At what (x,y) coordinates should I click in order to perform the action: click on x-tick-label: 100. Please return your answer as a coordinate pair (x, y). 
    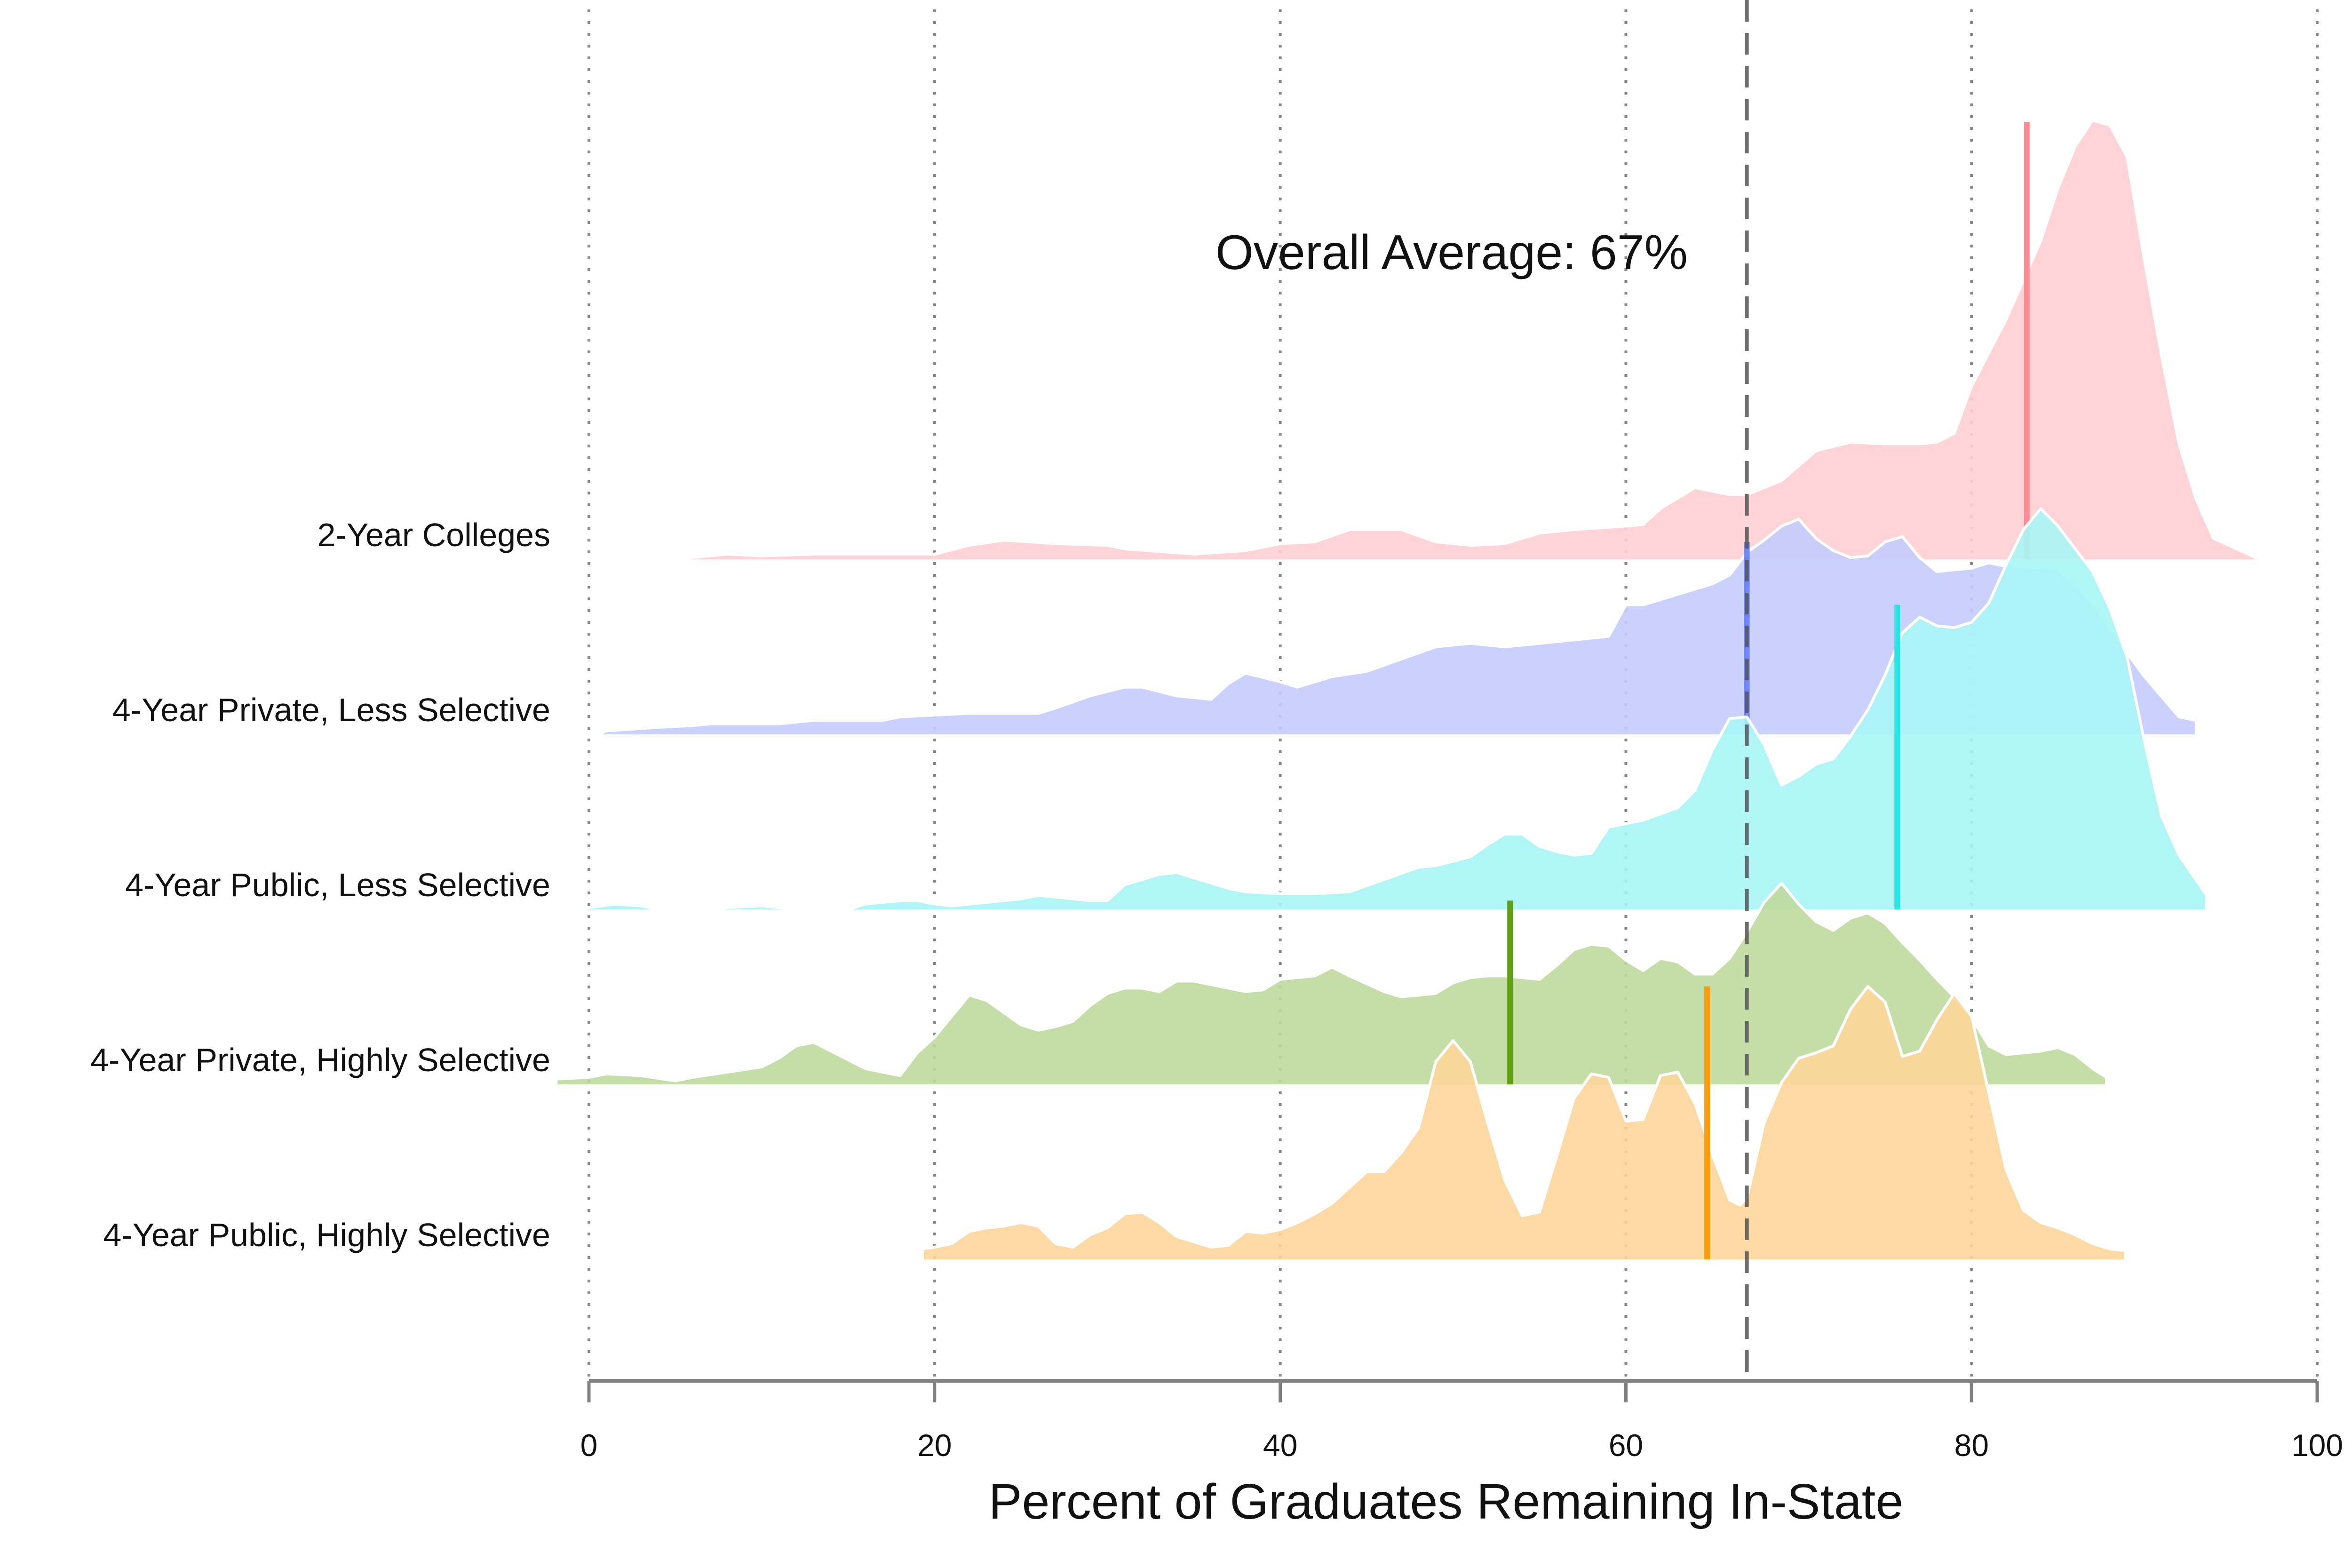
    Looking at the image, I should click on (2317, 1445).